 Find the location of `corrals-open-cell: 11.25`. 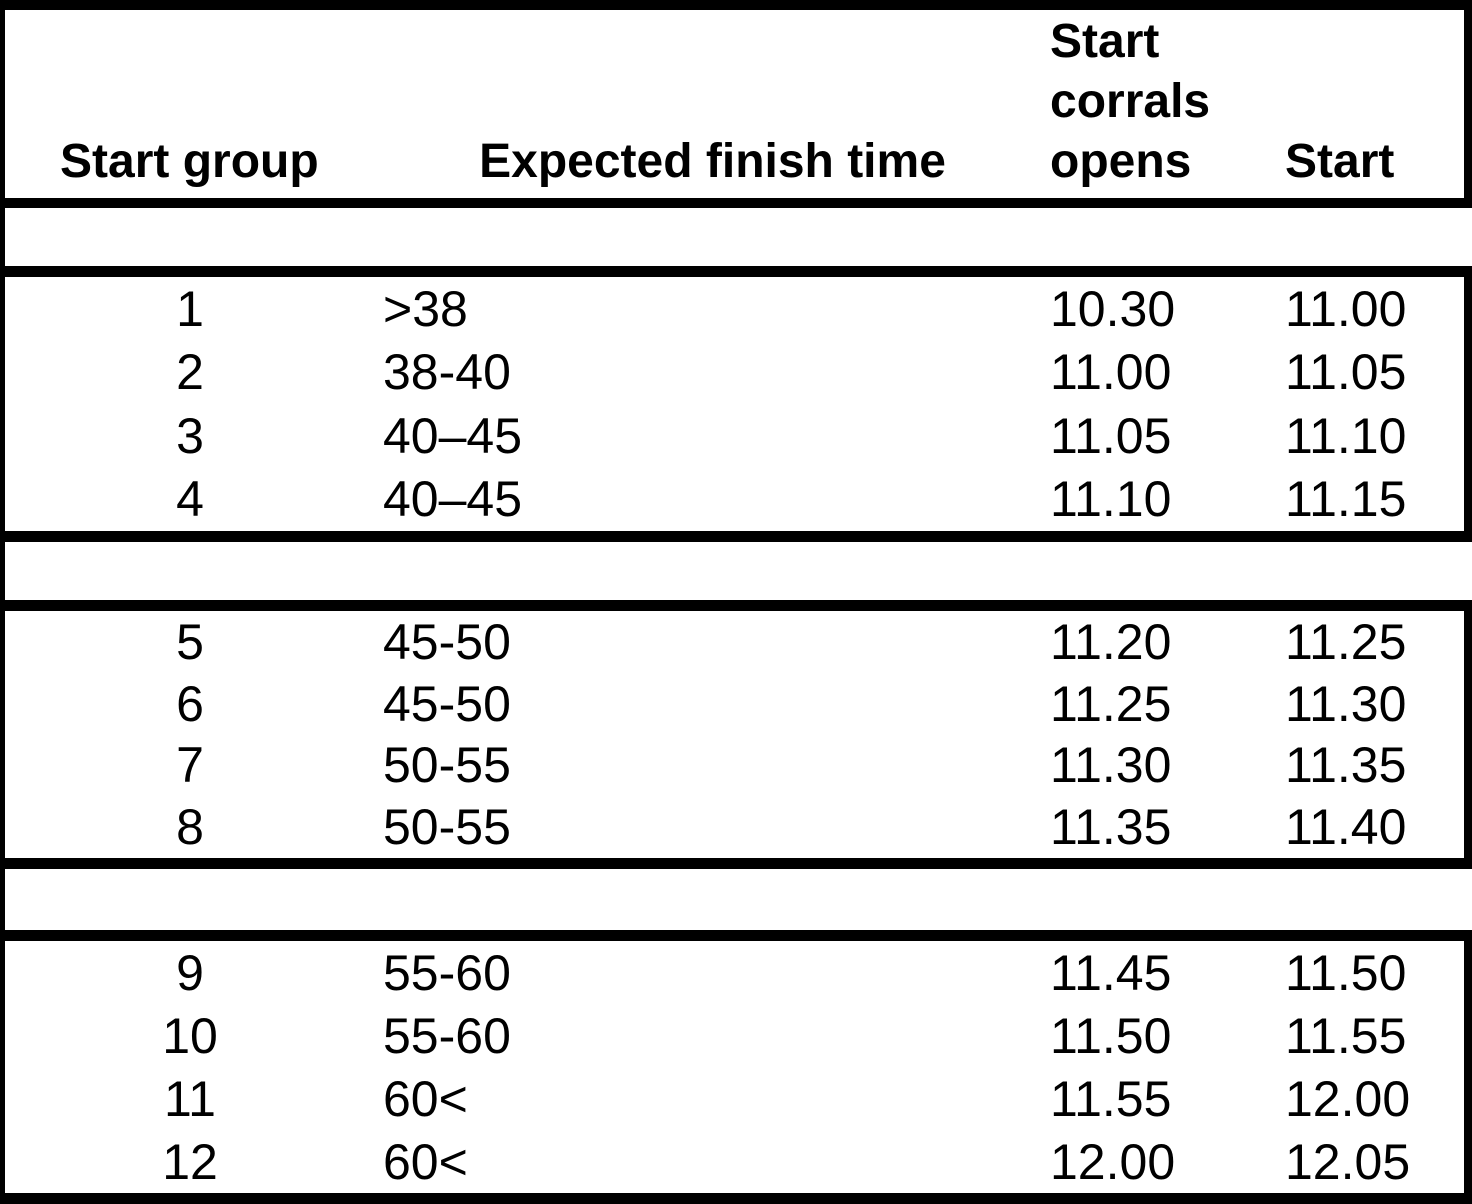

corrals-open-cell: 11.25 is located at coordinates (1111, 703).